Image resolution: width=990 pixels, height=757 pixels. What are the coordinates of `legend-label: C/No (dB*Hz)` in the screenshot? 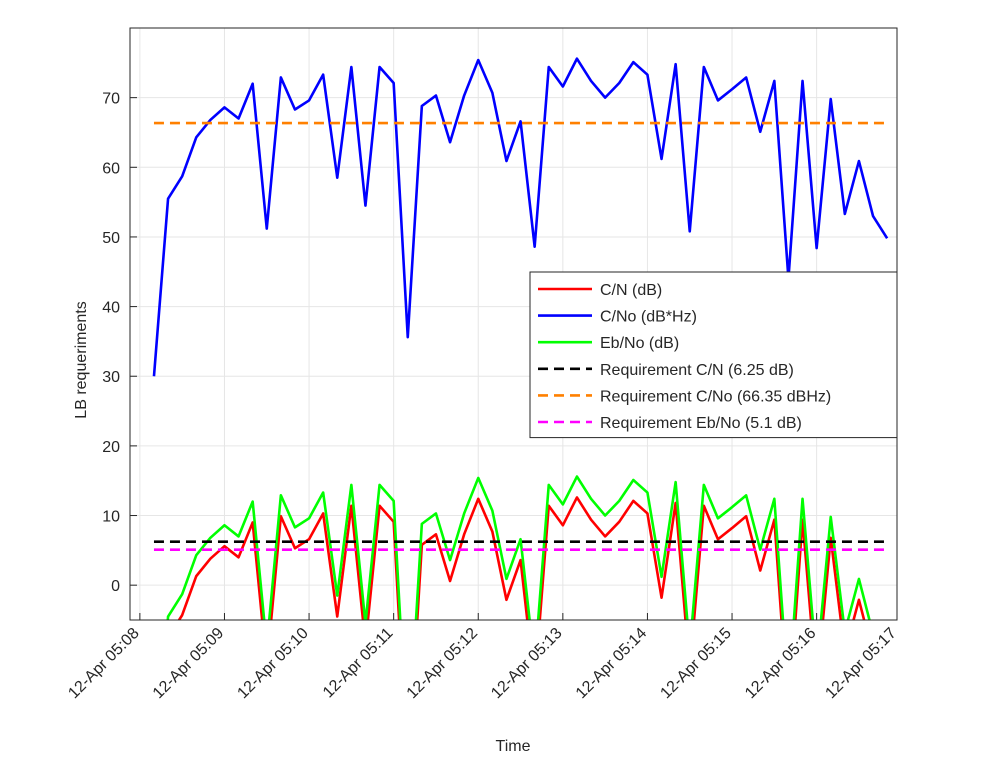 It's located at (648, 317).